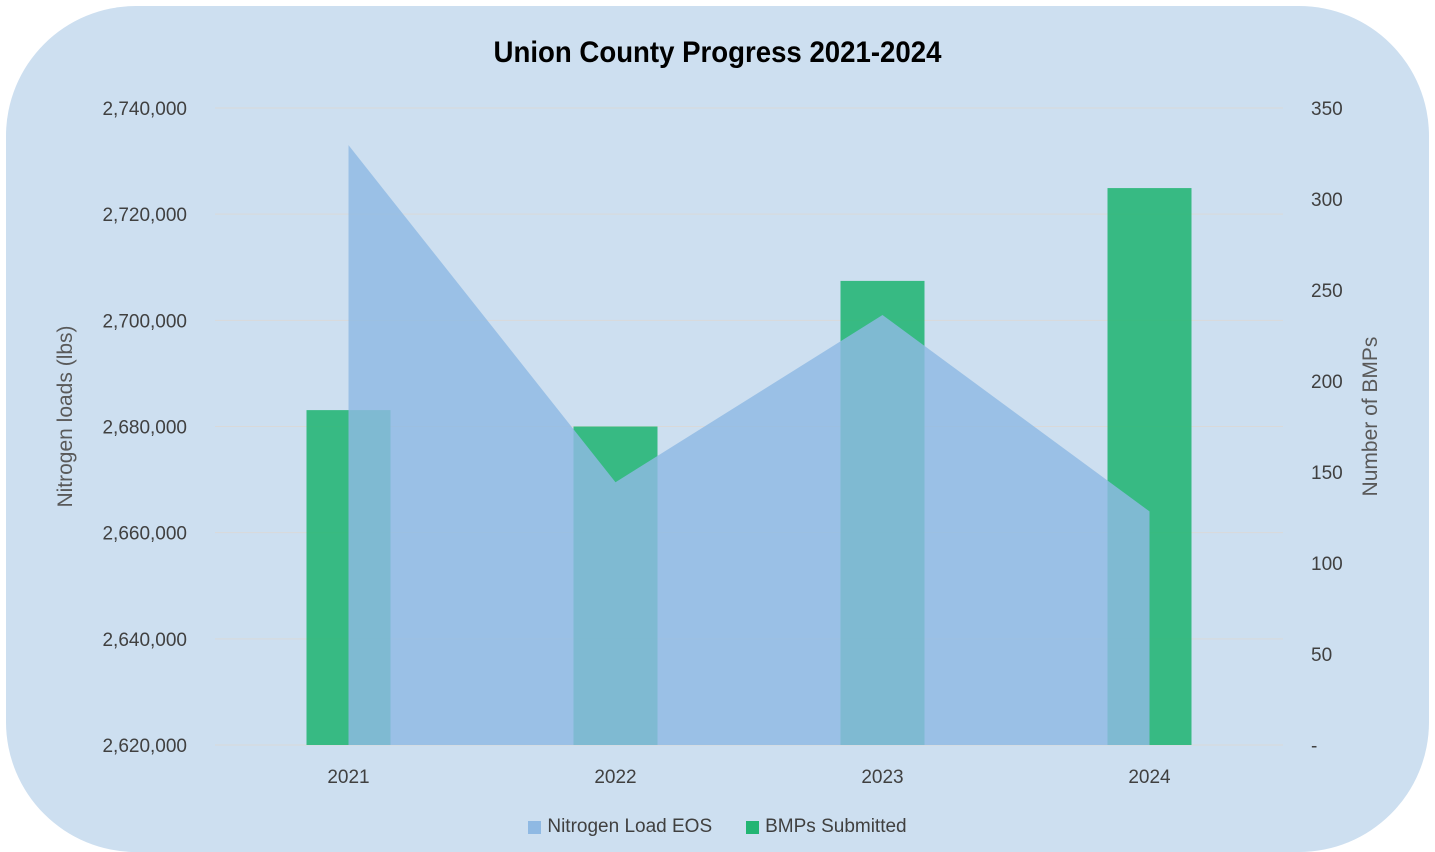 The image size is (1435, 852). I want to click on x-tick-label: 2023, so click(882, 777).